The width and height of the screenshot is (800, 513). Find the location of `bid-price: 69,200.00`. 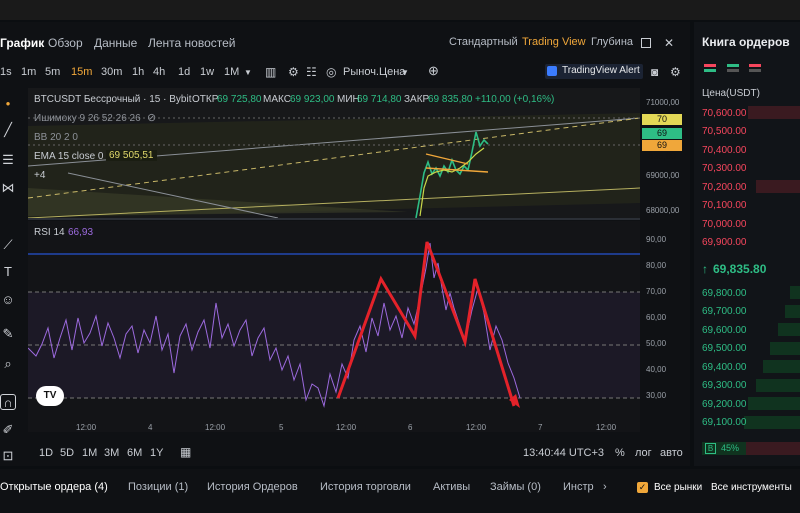

bid-price: 69,200.00 is located at coordinates (724, 404).